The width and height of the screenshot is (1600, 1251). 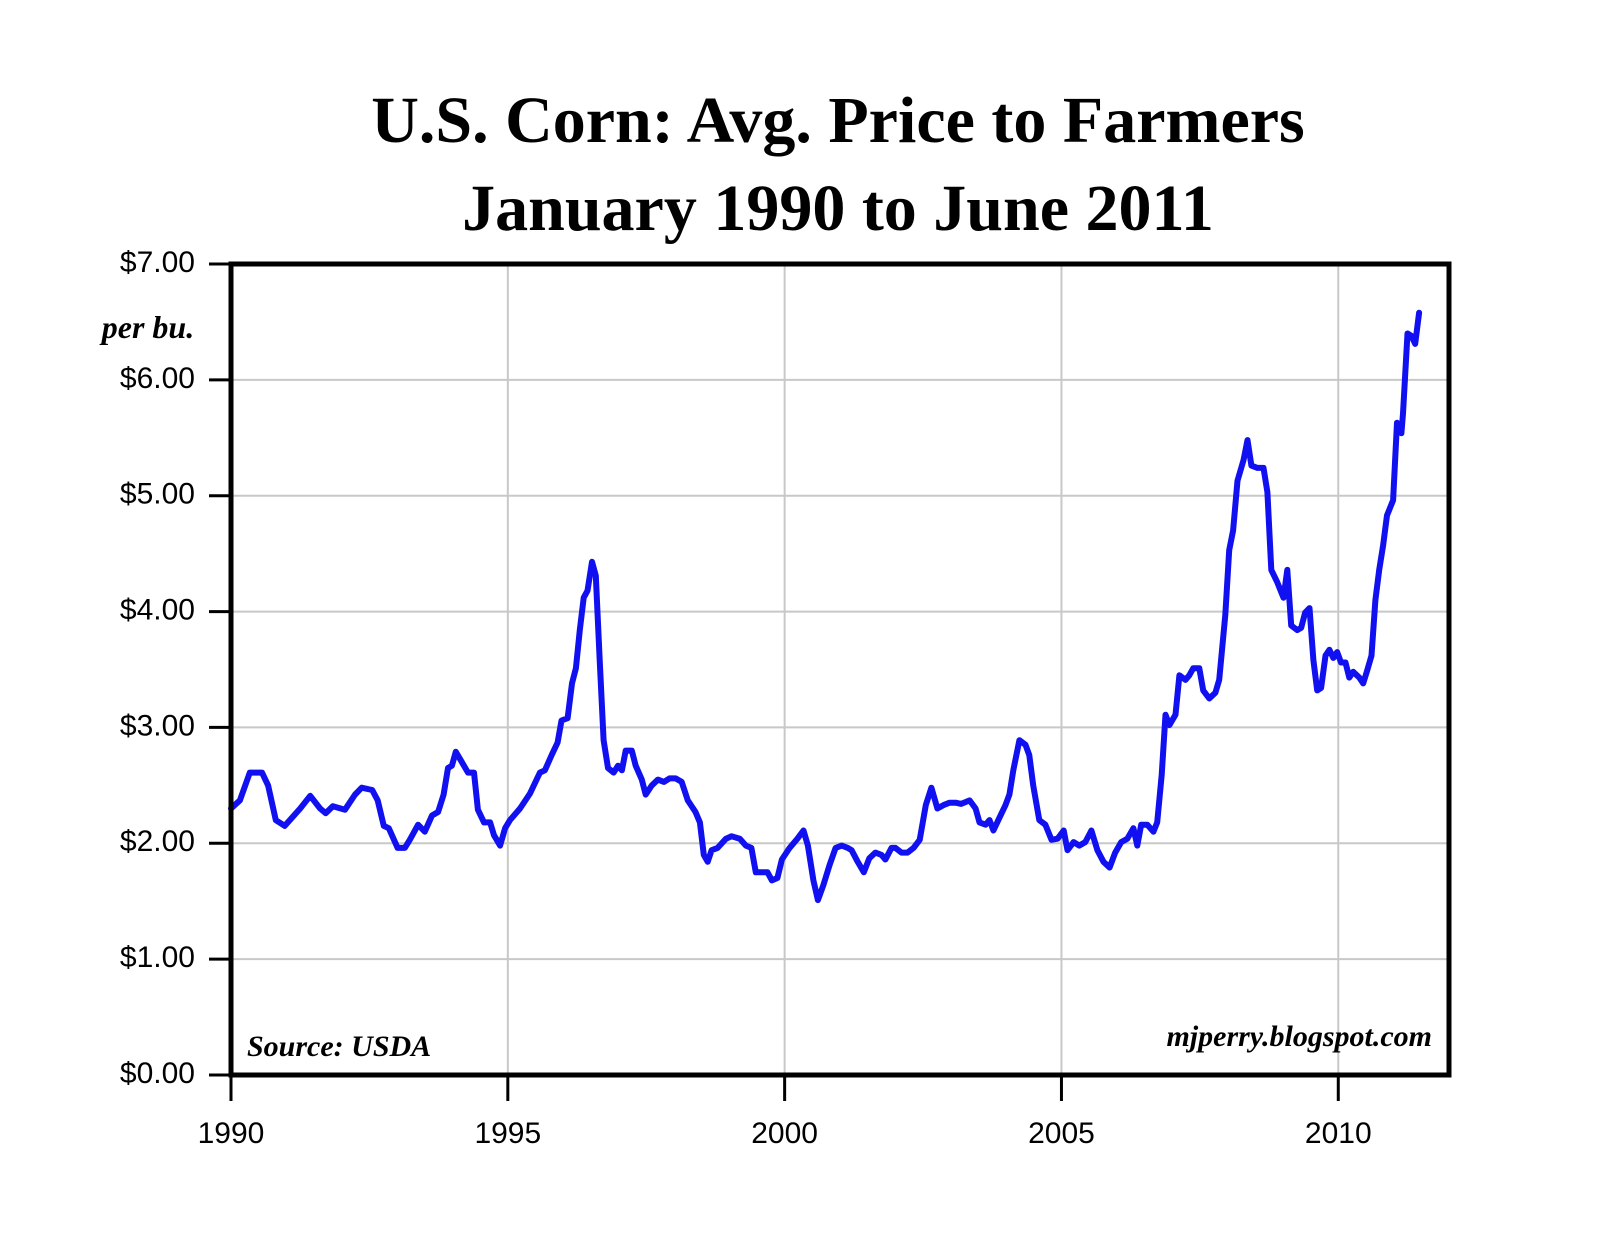 I want to click on y-axis-unit: per bu., so click(x=146, y=327).